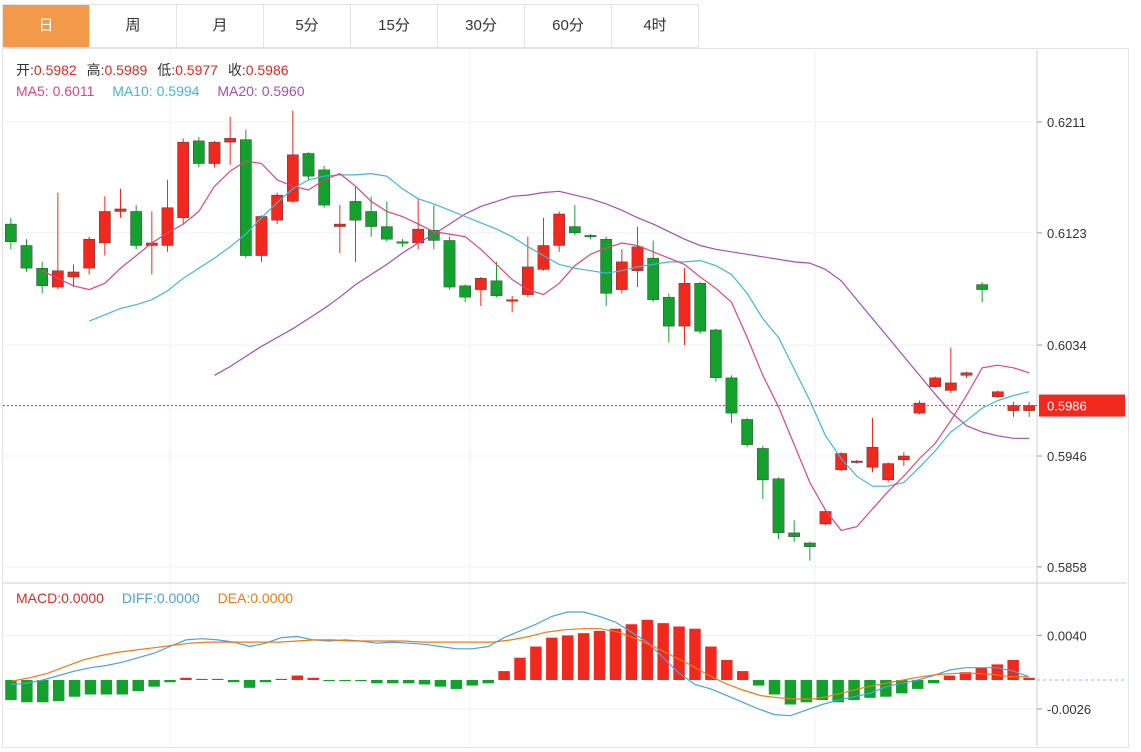  Describe the element at coordinates (655, 26) in the screenshot. I see `tab-4hour: 4时` at that location.